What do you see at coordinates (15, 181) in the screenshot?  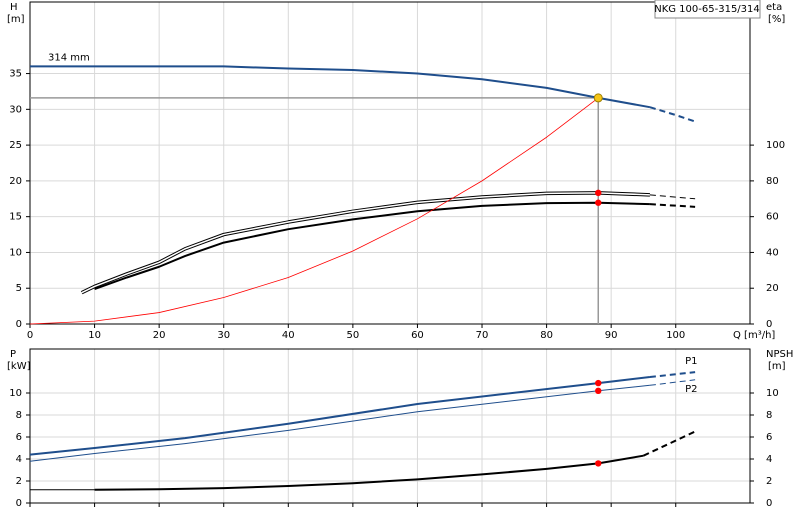 I see `y-tick-label: 20` at bounding box center [15, 181].